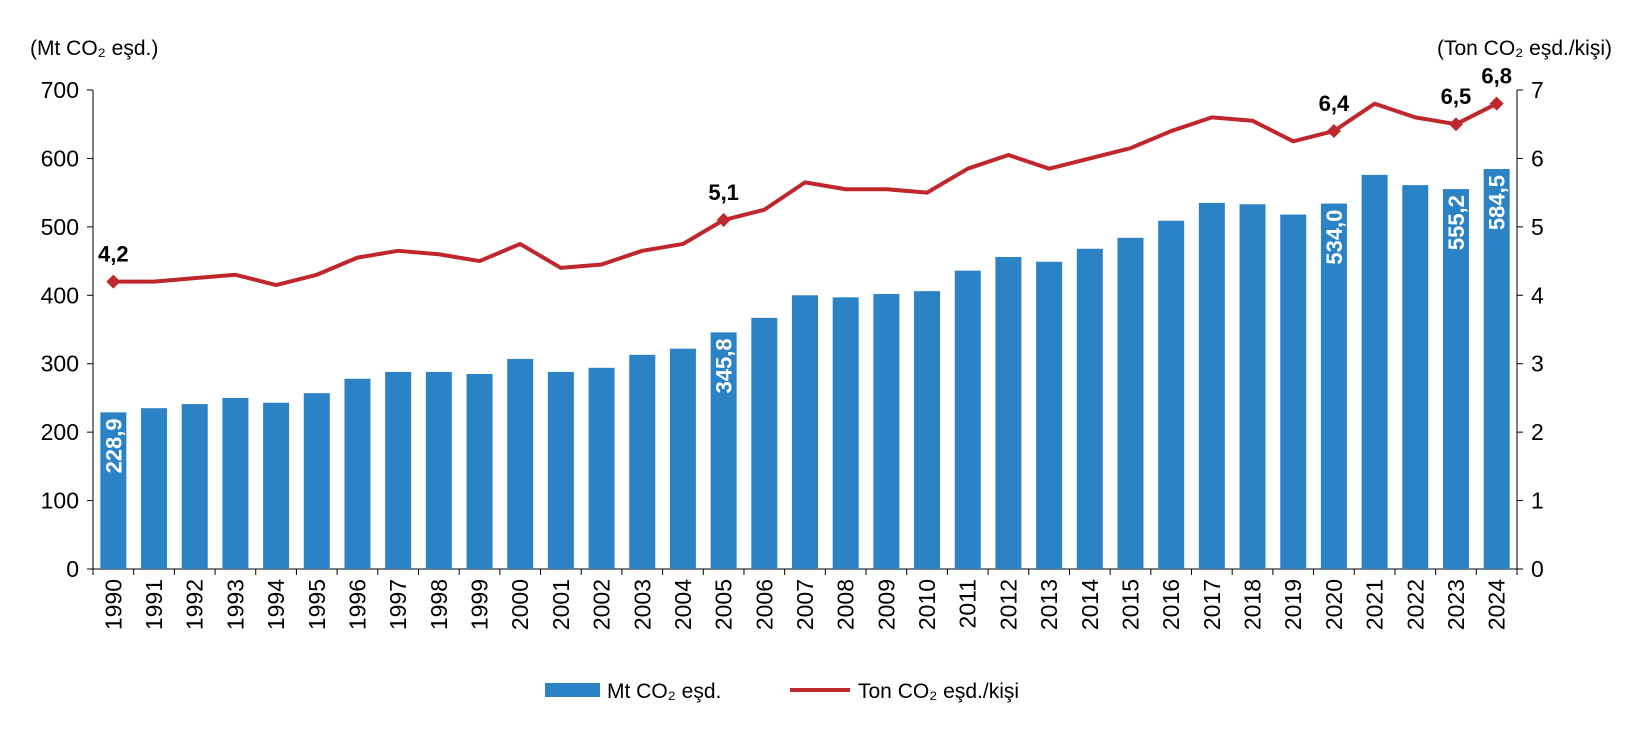 The height and width of the screenshot is (748, 1643). I want to click on y2-tick-label: 2, so click(1537, 432).